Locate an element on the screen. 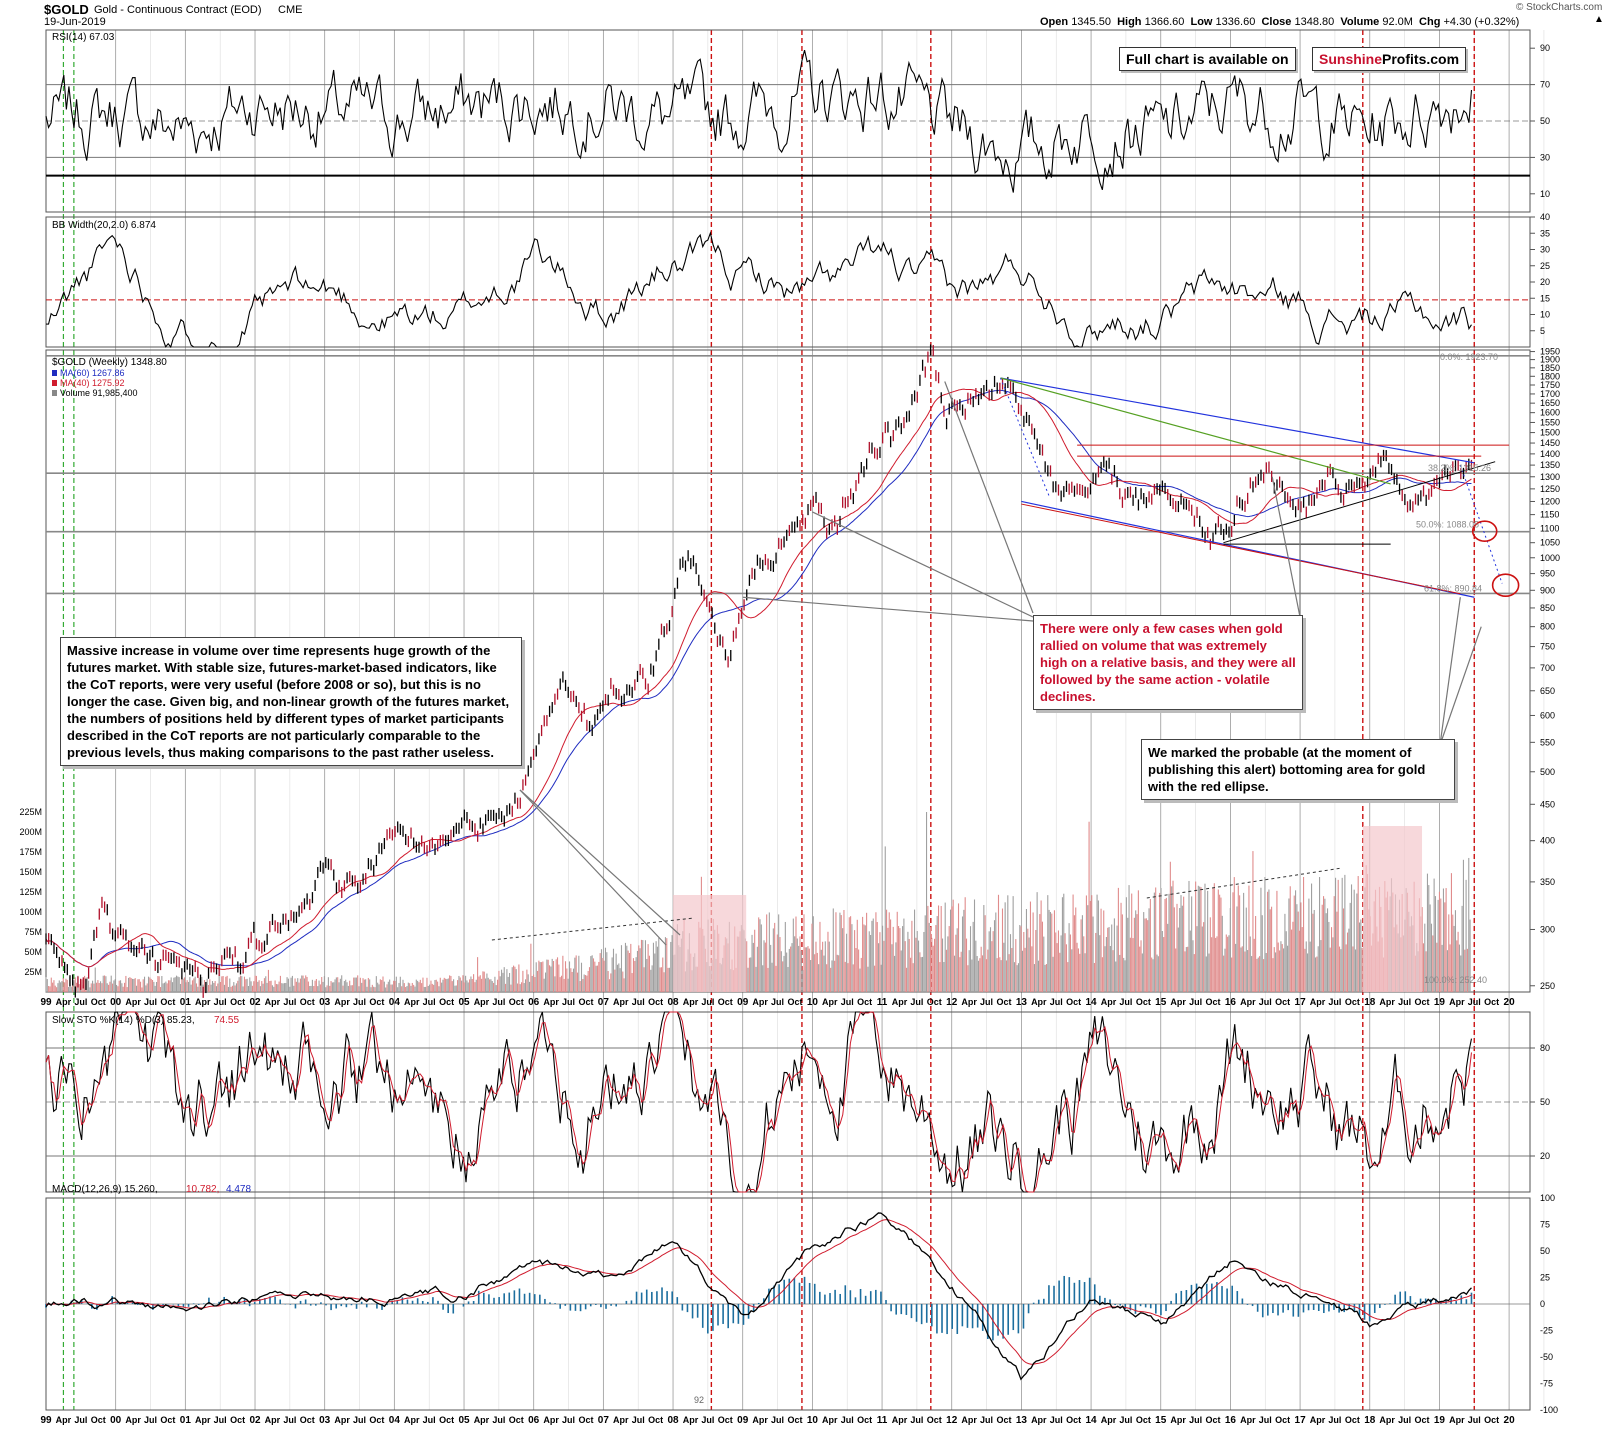 The image size is (1615, 1430). x-tick-label-year: 02 is located at coordinates (255, 1420).